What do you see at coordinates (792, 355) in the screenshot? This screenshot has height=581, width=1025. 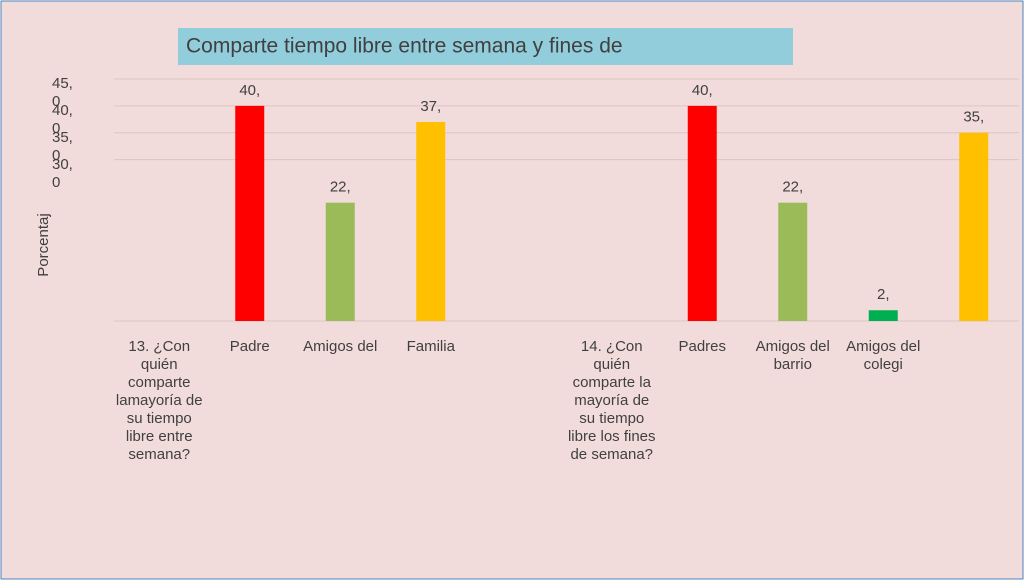 I see `x-tick-label: Amigos del barrio` at bounding box center [792, 355].